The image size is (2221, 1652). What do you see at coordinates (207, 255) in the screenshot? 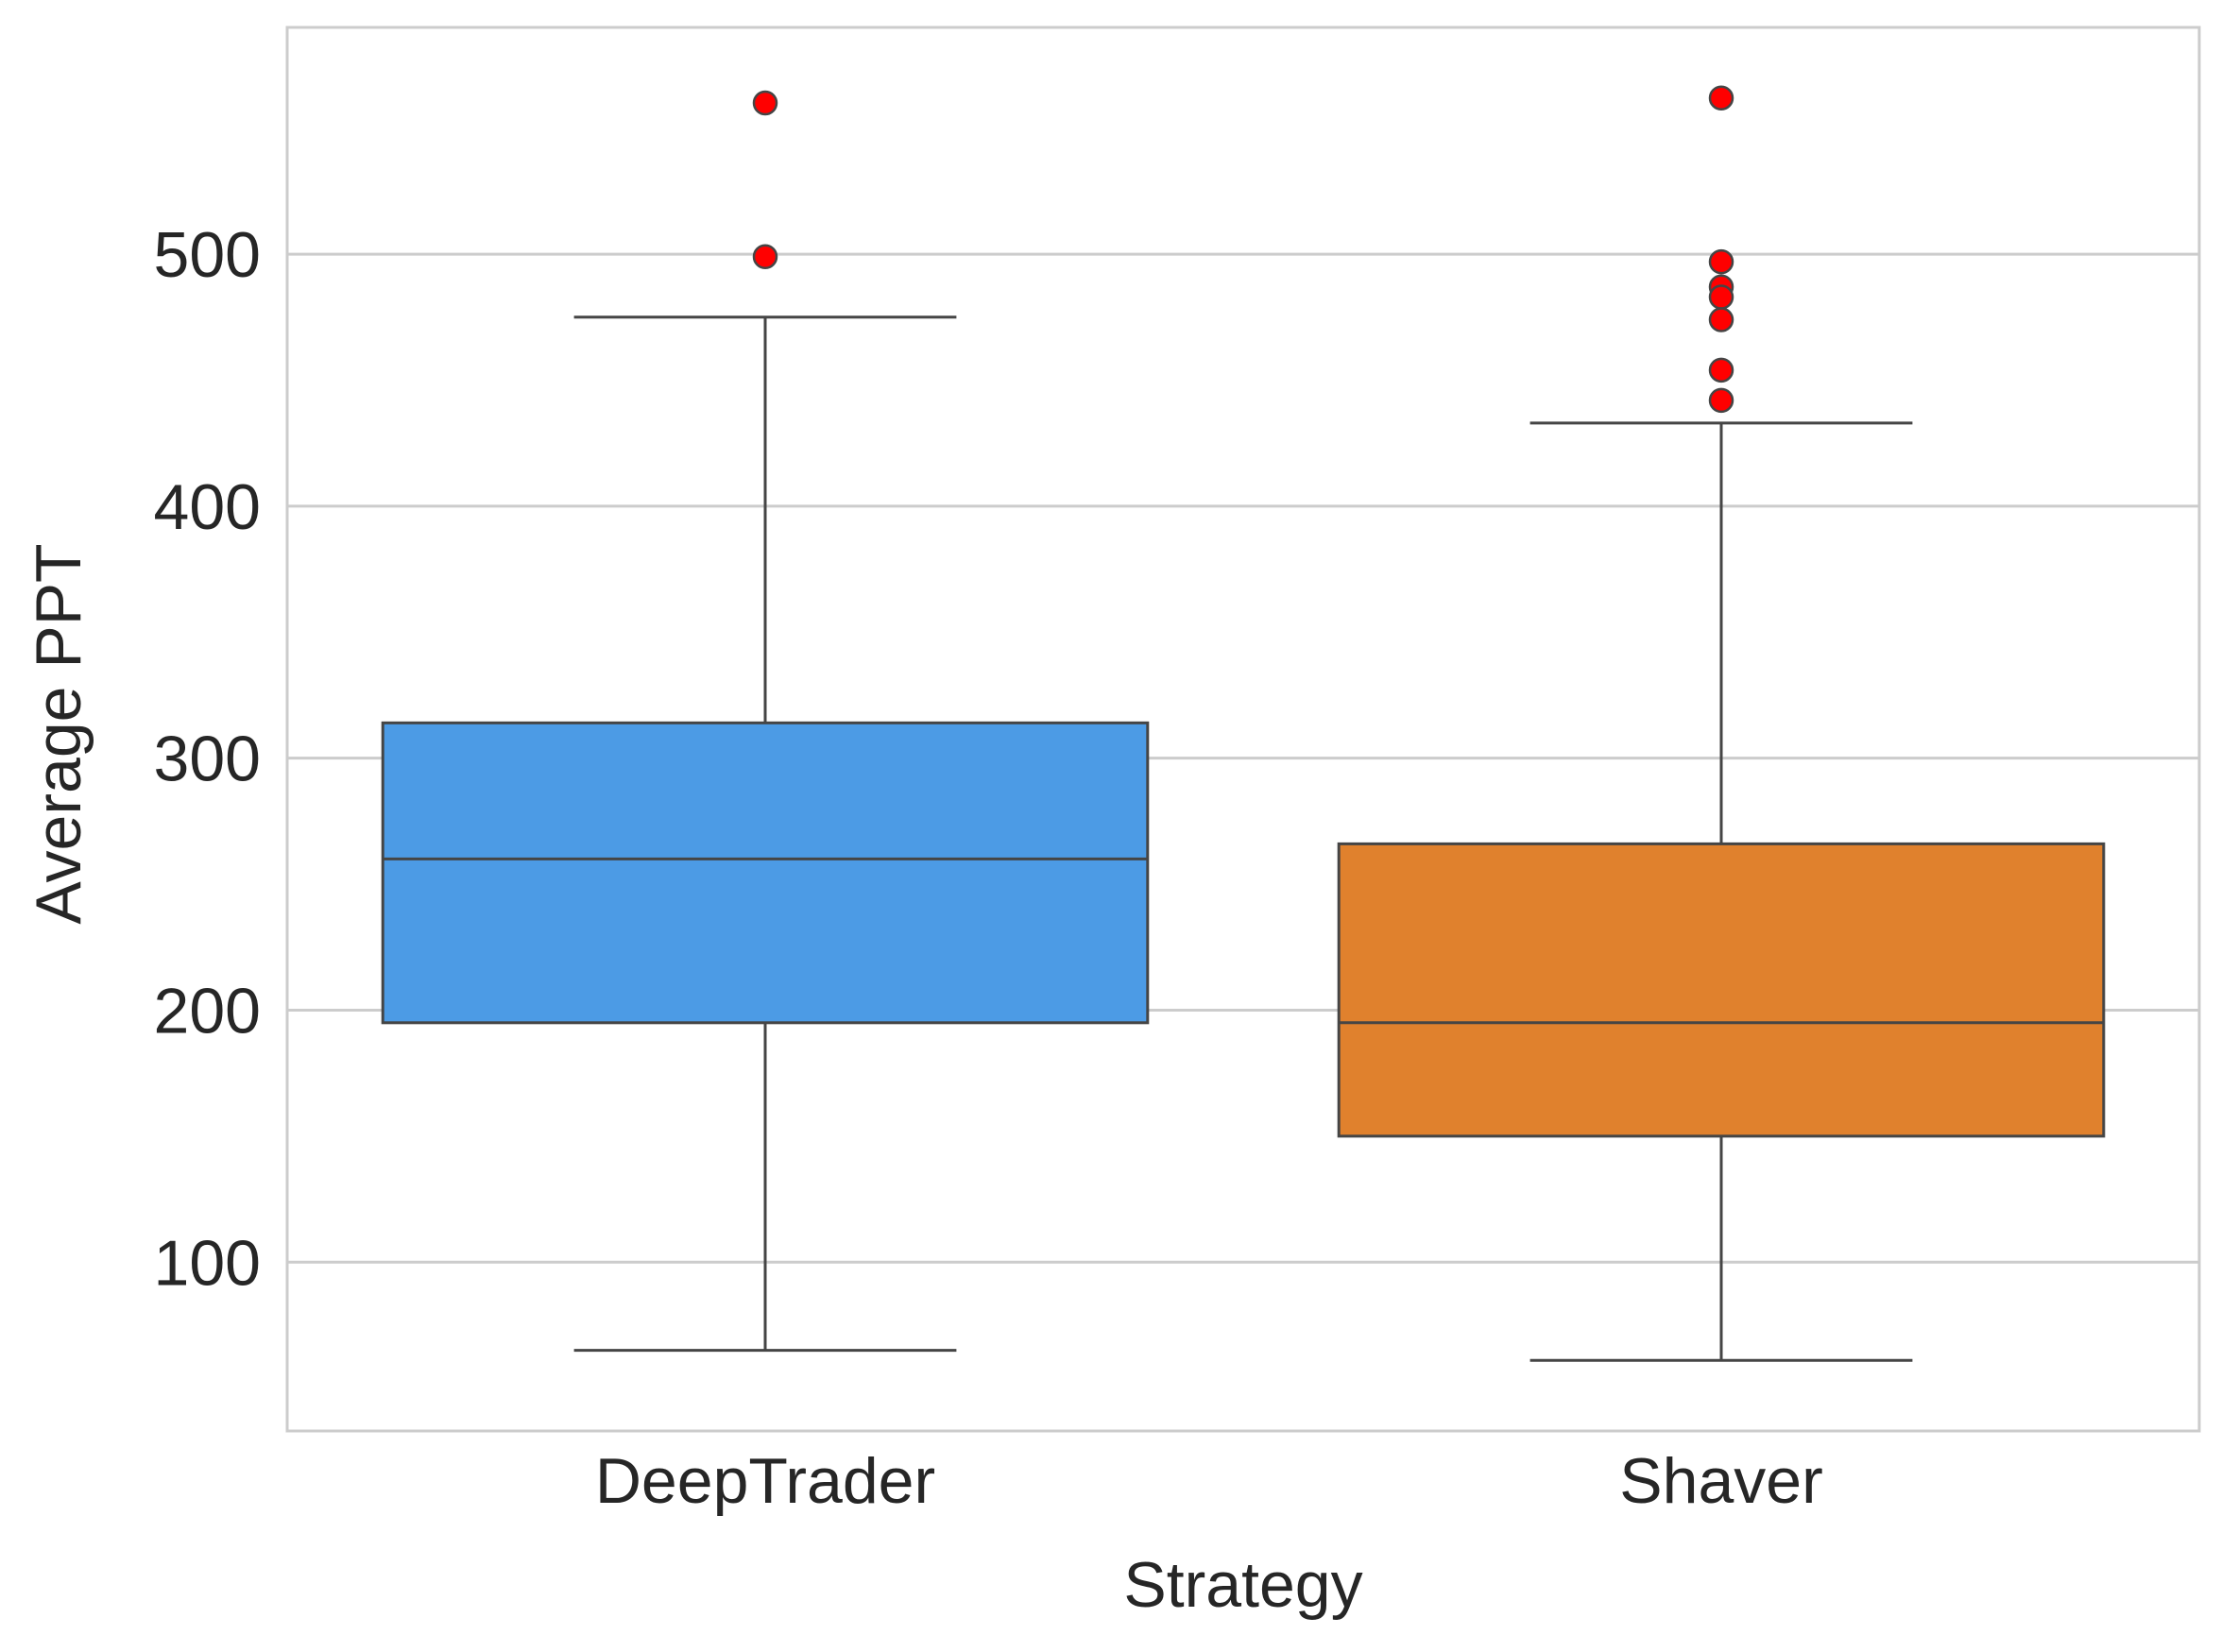
I see `y-tick-label: 500` at bounding box center [207, 255].